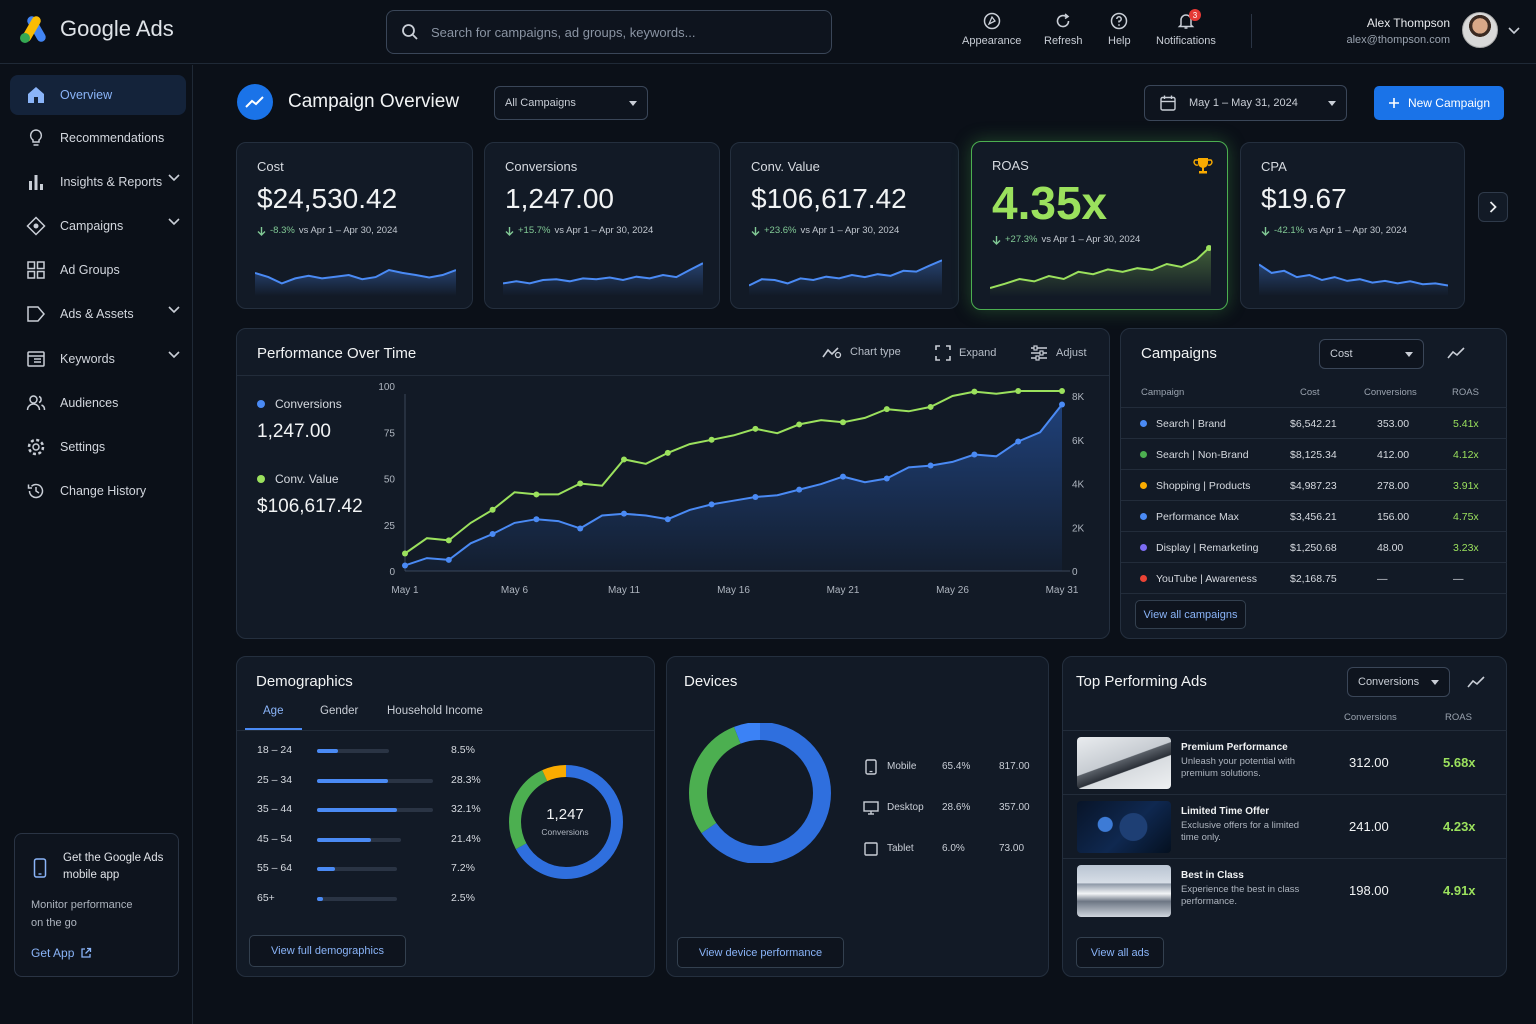 This screenshot has height=1024, width=1536. What do you see at coordinates (1099, 225) in the screenshot?
I see `kpi-card-roas: ROAS 4.35x +27.3% vs Apr 1 – Apr 30, 2024` at bounding box center [1099, 225].